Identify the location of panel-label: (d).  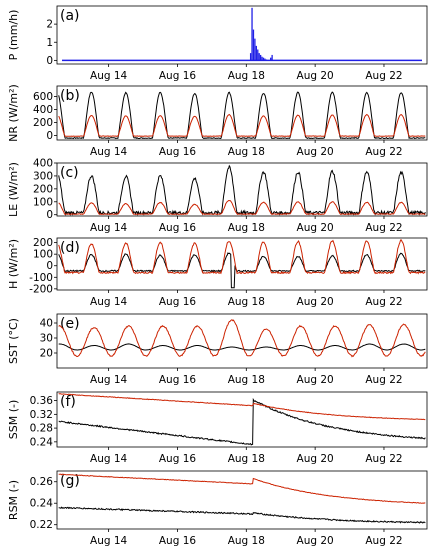
(70, 248).